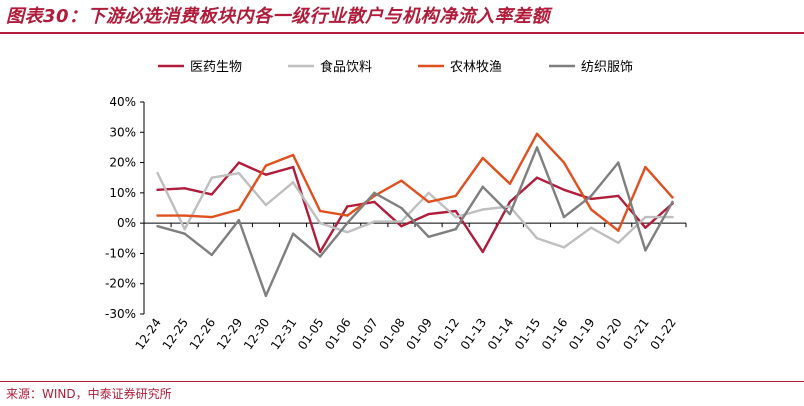  I want to click on y-tick-label: 0%, so click(126, 223).